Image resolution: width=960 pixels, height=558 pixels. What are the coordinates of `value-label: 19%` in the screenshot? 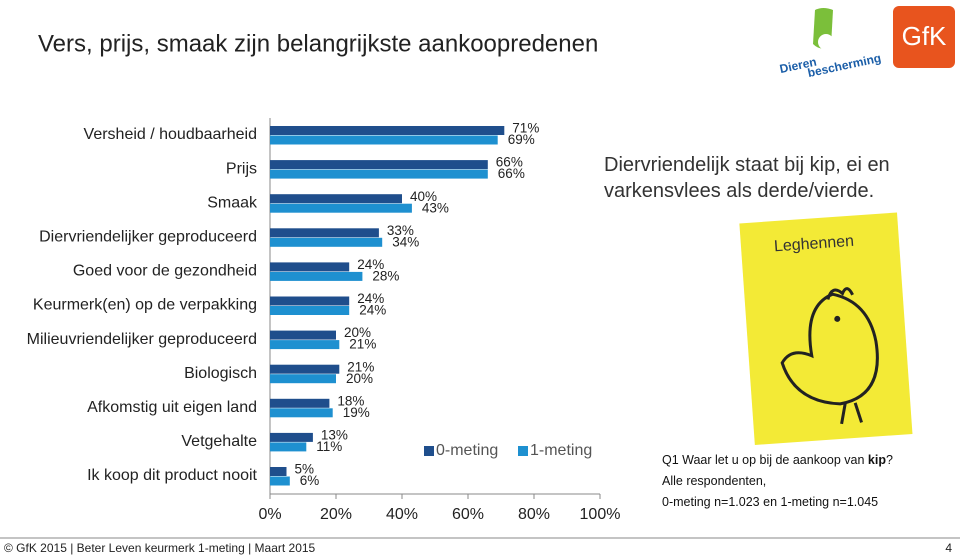 It's located at (356, 412).